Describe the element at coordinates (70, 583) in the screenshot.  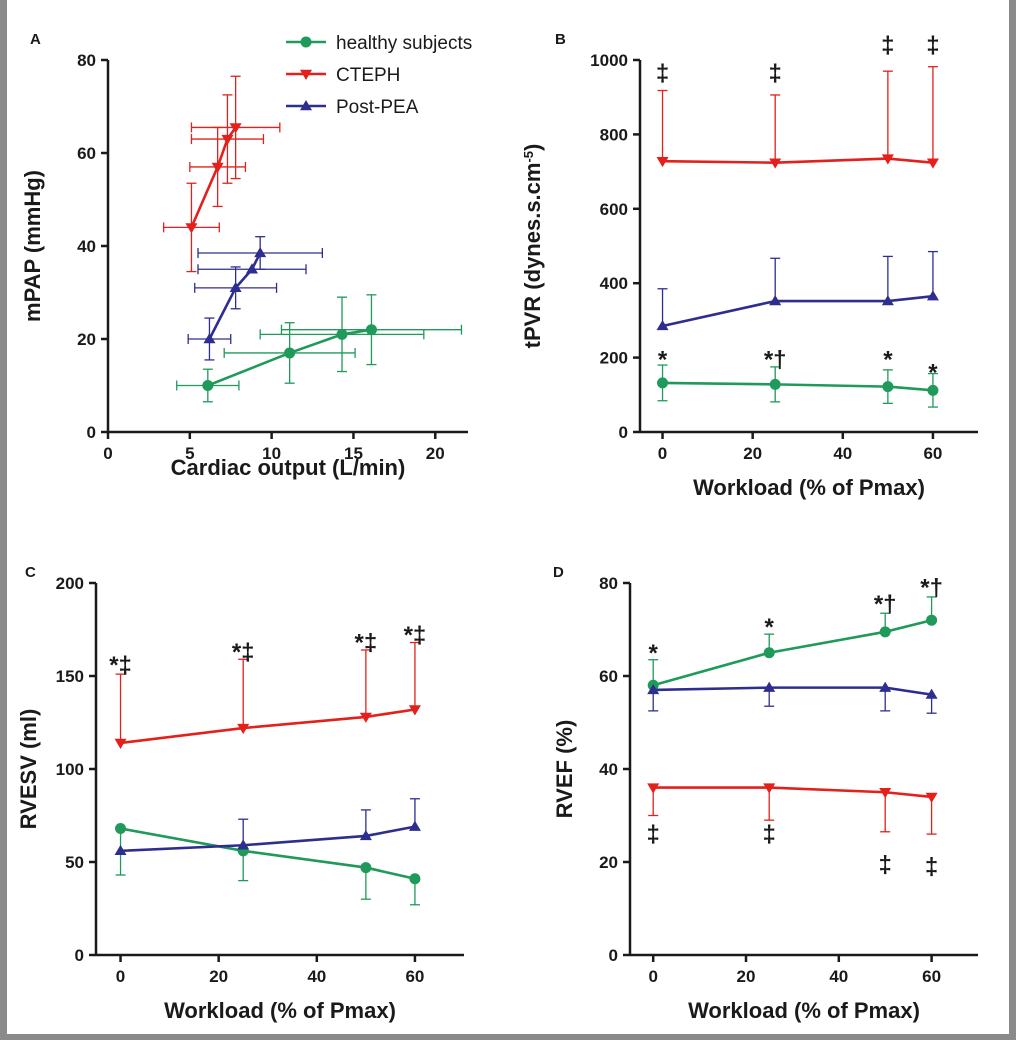
I see `y-tick-label: 200` at that location.